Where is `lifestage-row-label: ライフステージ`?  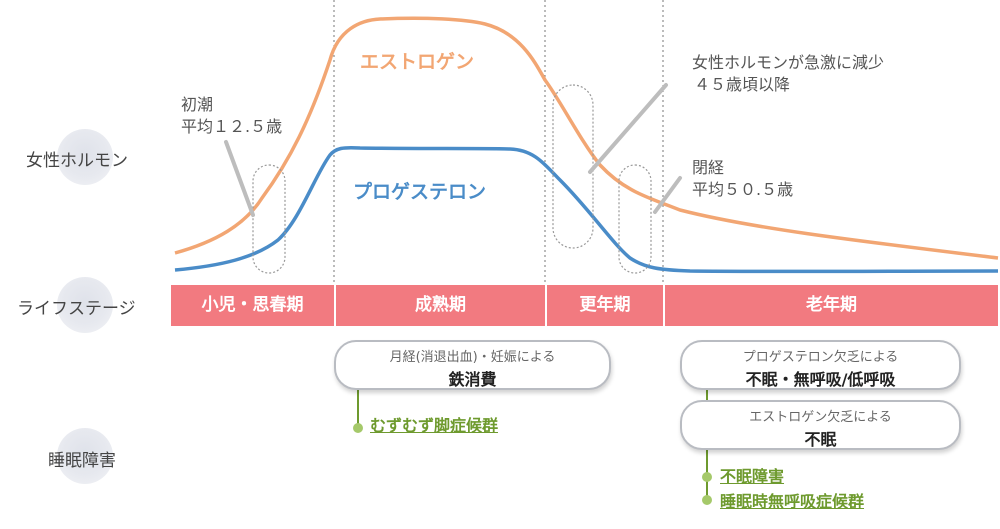
lifestage-row-label: ライフステージ is located at coordinates (76, 309).